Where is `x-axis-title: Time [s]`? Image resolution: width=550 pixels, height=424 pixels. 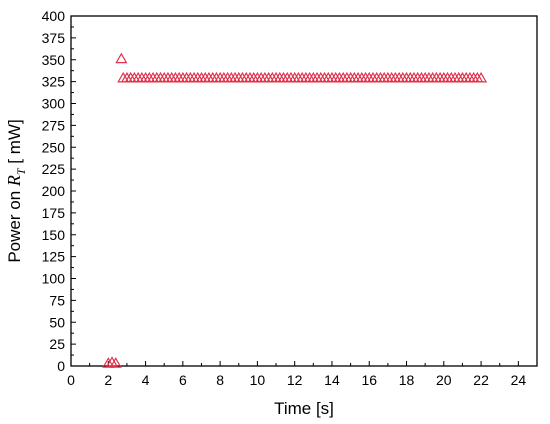 x-axis-title: Time [s] is located at coordinates (304, 408).